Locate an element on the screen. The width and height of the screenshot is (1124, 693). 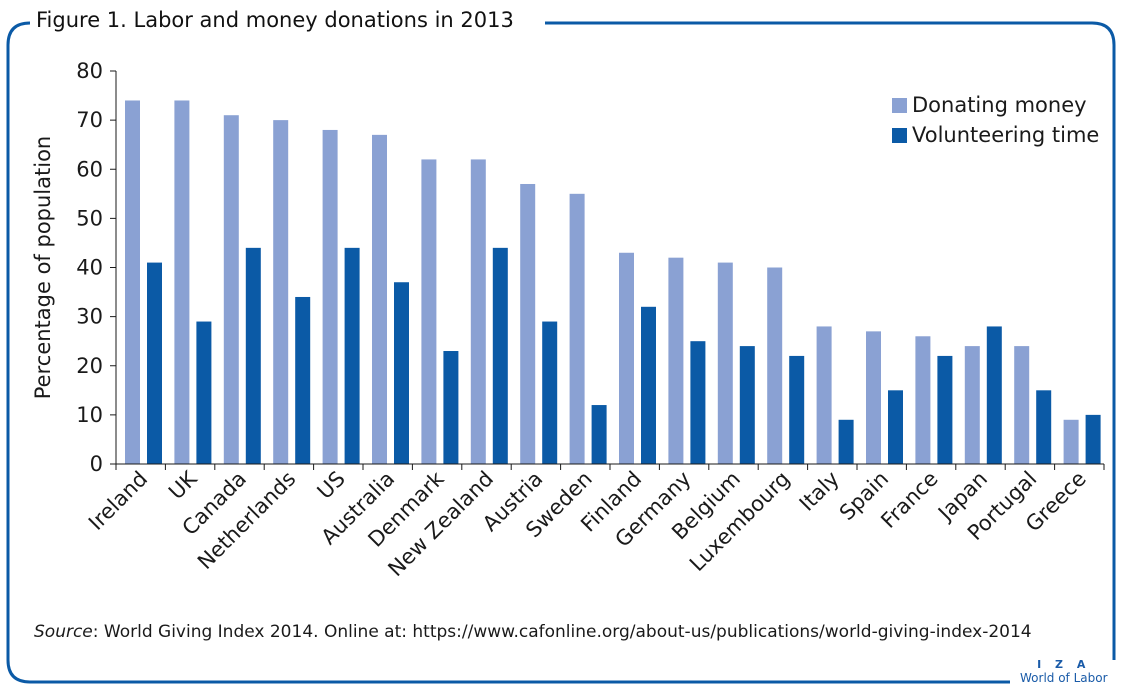
x-label-us: US is located at coordinates (331, 485).